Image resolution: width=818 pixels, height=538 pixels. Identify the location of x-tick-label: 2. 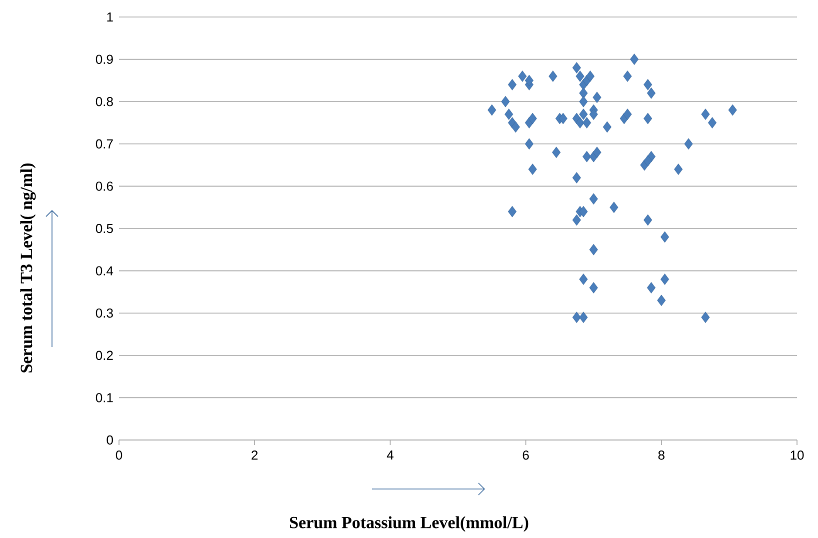
(255, 455).